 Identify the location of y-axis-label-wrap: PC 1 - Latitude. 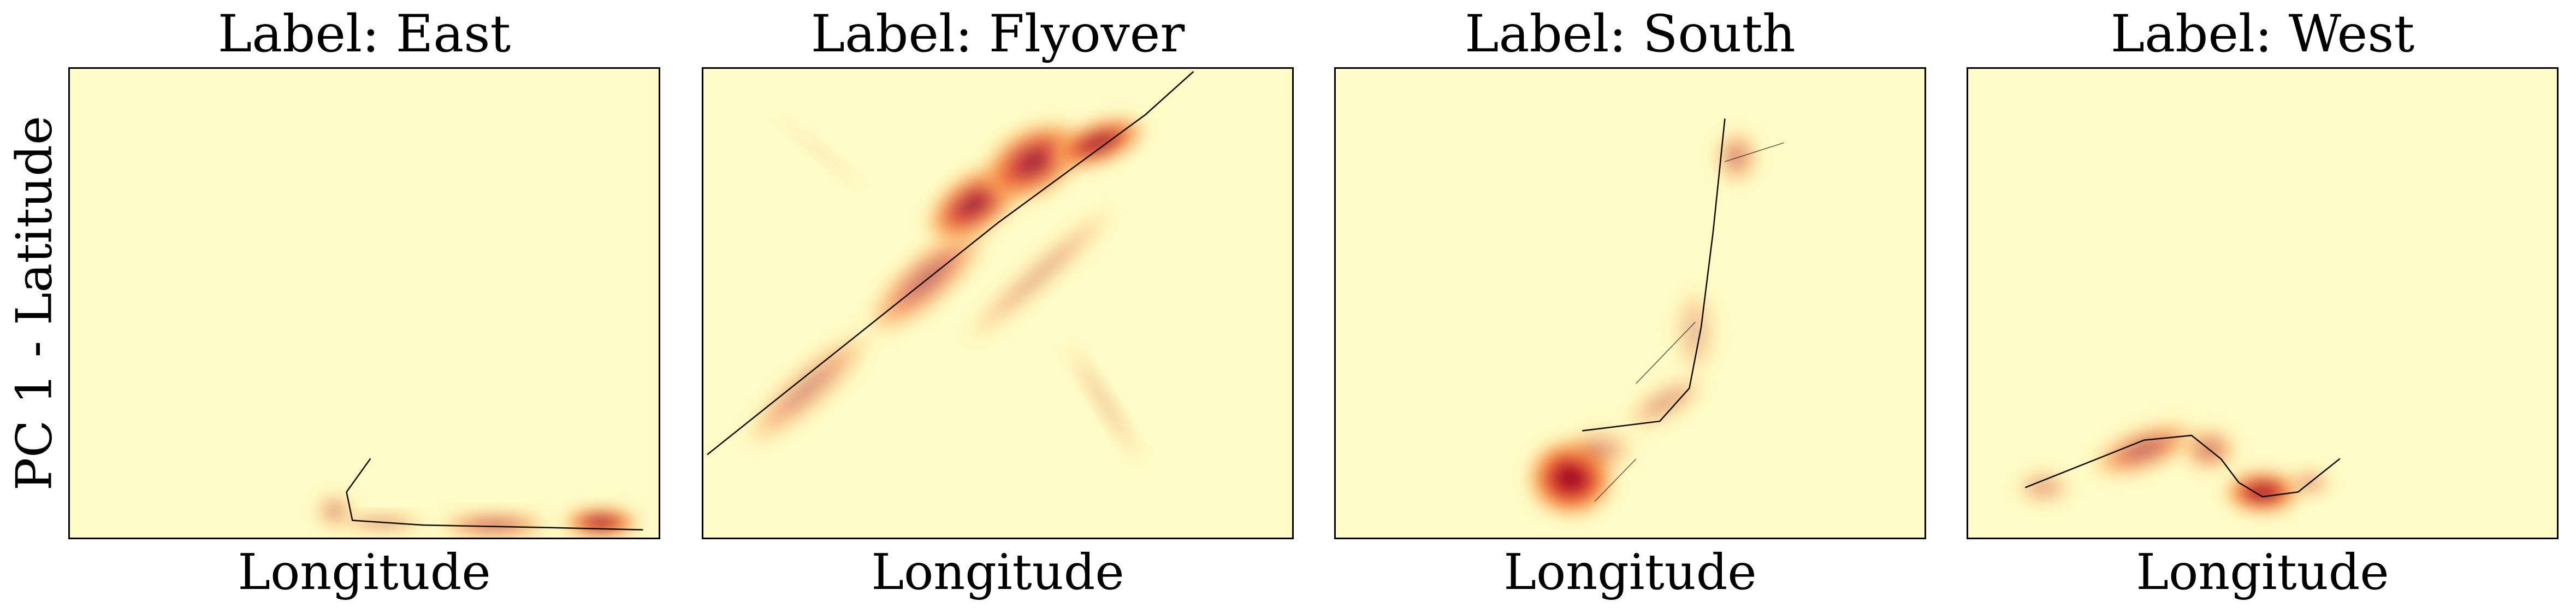
(34, 303).